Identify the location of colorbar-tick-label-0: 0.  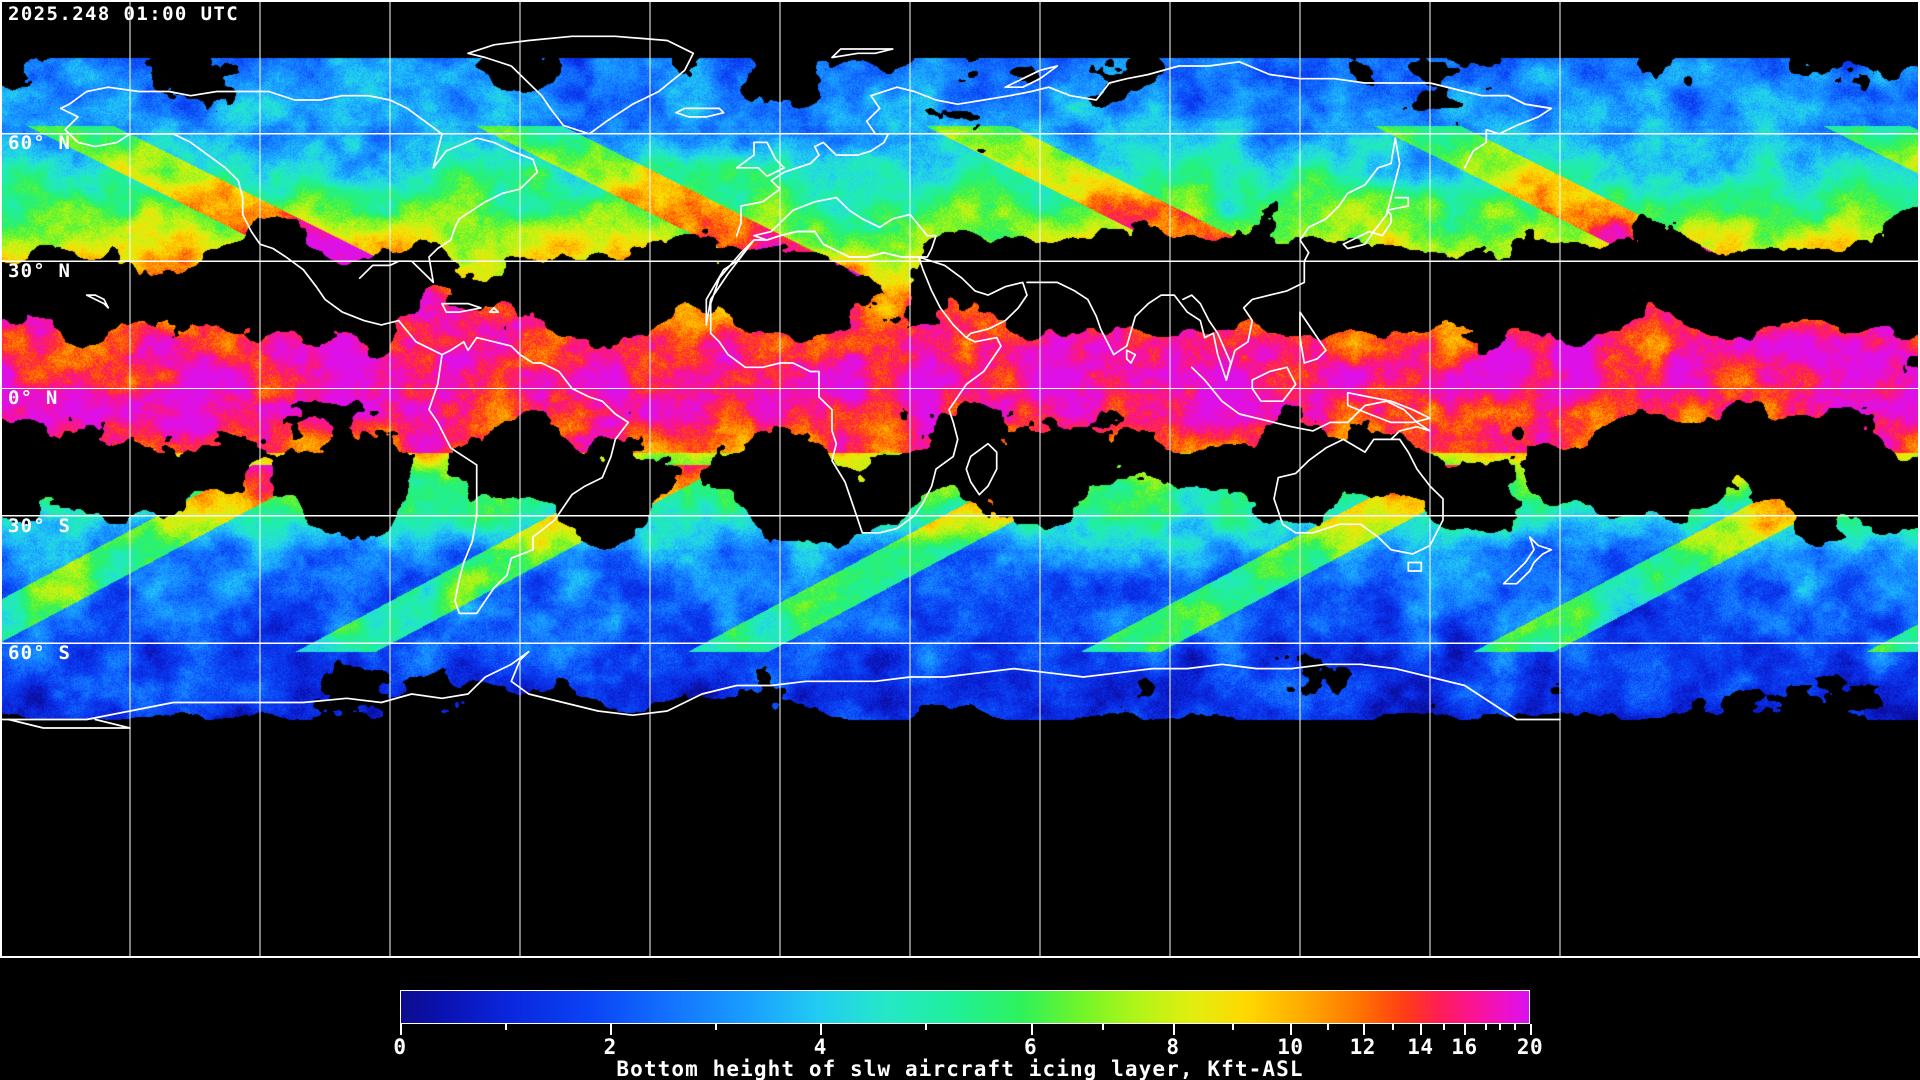
(400, 1047).